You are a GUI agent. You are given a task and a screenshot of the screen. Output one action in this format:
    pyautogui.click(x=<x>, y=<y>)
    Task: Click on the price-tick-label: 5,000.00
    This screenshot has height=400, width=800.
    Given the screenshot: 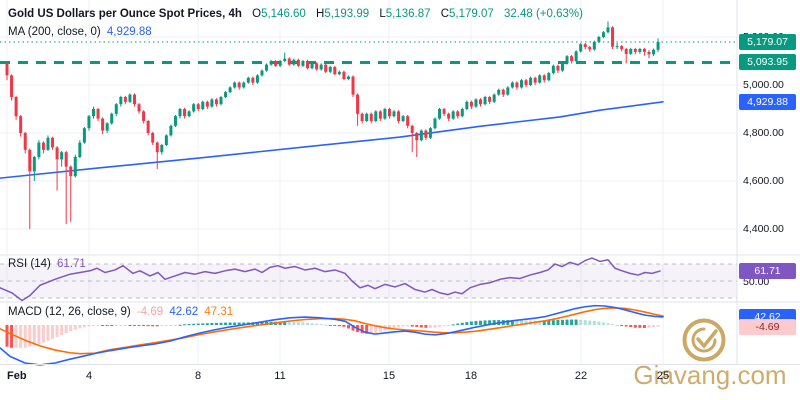 What is the action you would take?
    pyautogui.click(x=763, y=85)
    